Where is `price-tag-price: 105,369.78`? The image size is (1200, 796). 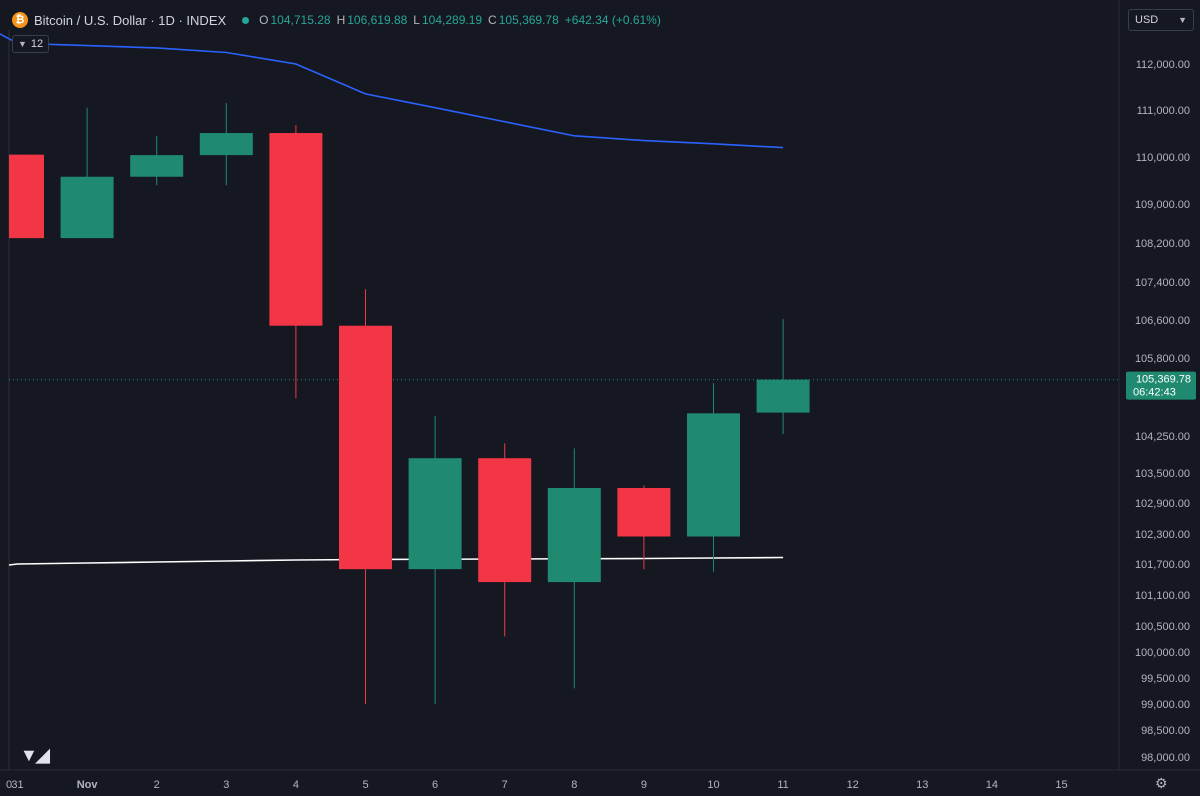 price-tag-price: 105,369.78 is located at coordinates (1163, 380).